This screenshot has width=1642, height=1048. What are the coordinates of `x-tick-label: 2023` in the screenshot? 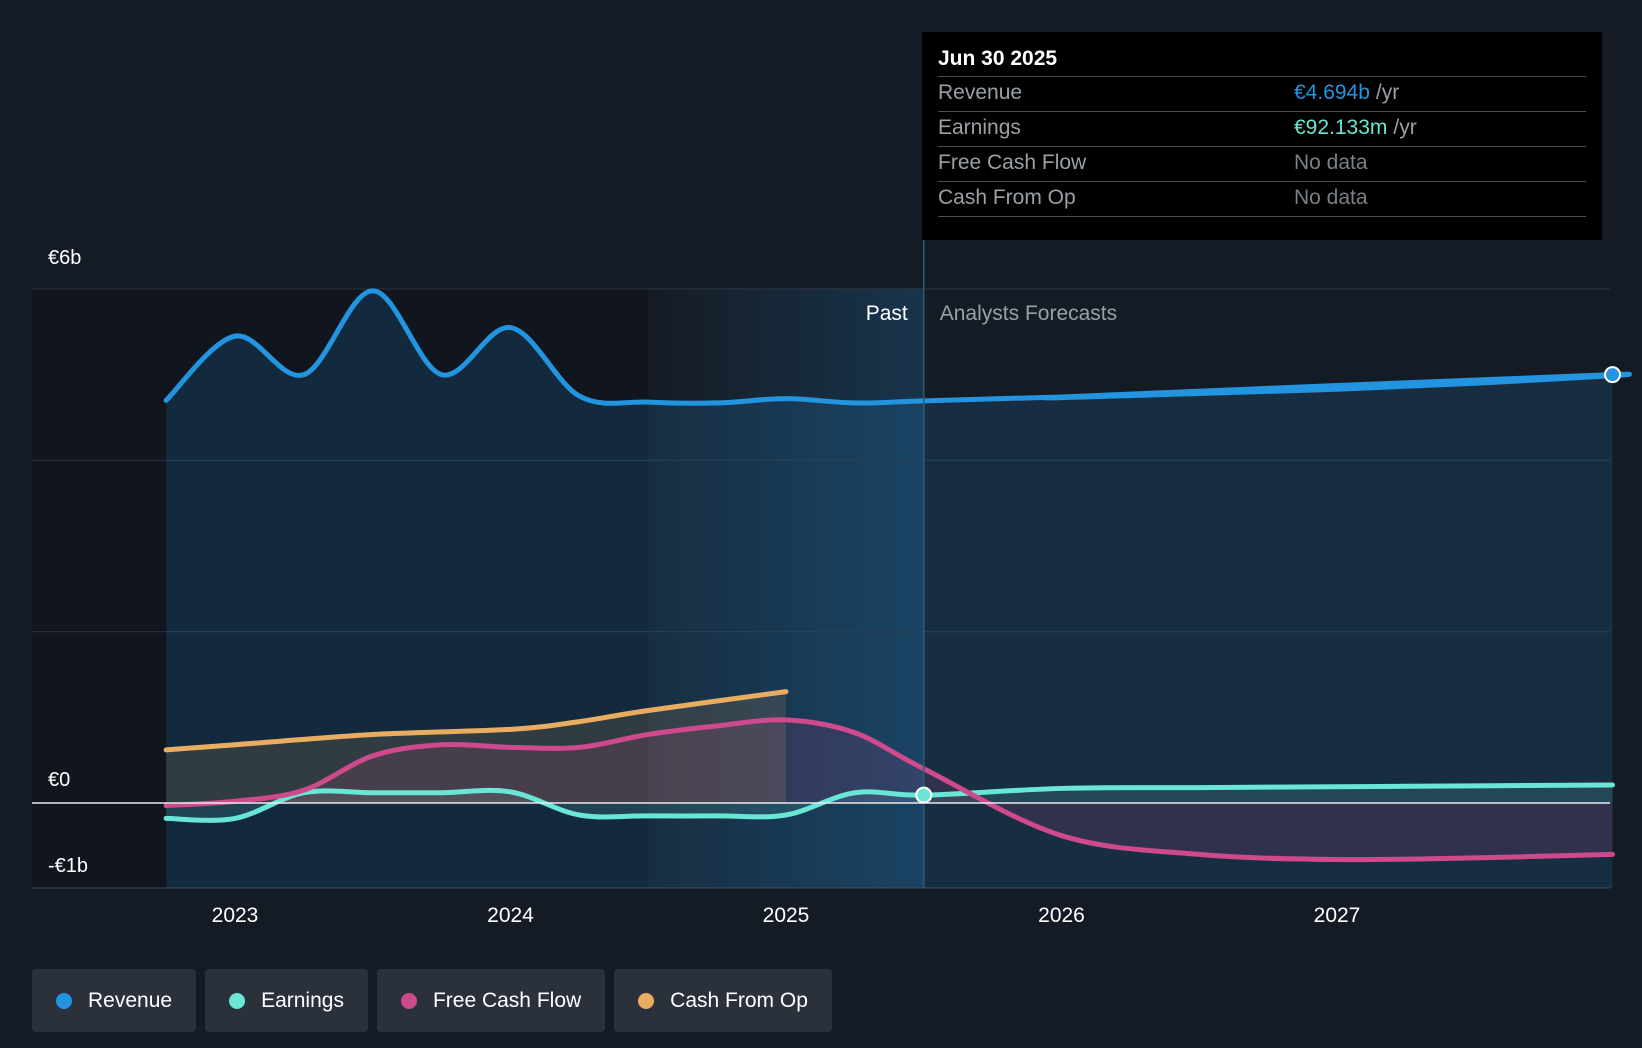 It's located at (235, 915).